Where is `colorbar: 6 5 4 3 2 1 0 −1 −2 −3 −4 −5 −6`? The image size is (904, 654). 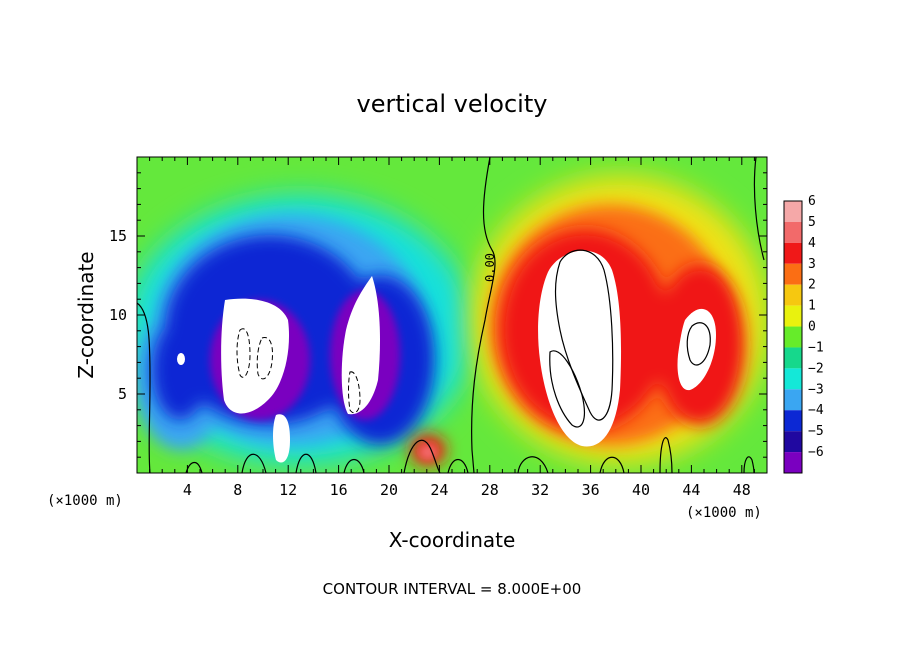
colorbar: 6 5 4 3 2 1 0 −1 −2 −3 −4 −5 −6 is located at coordinates (803, 334).